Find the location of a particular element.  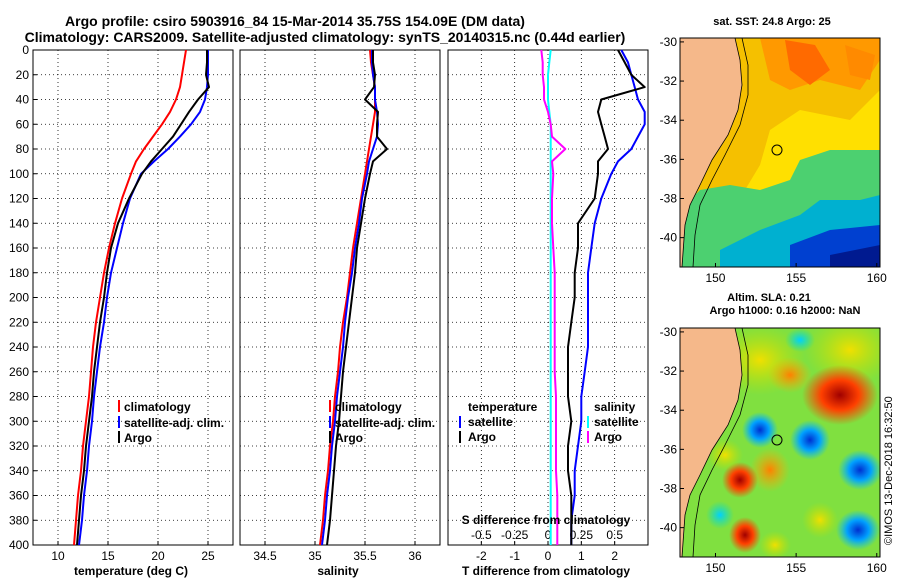

salinity-legend: climatology satellite-adj. clim. Argo is located at coordinates (382, 422).